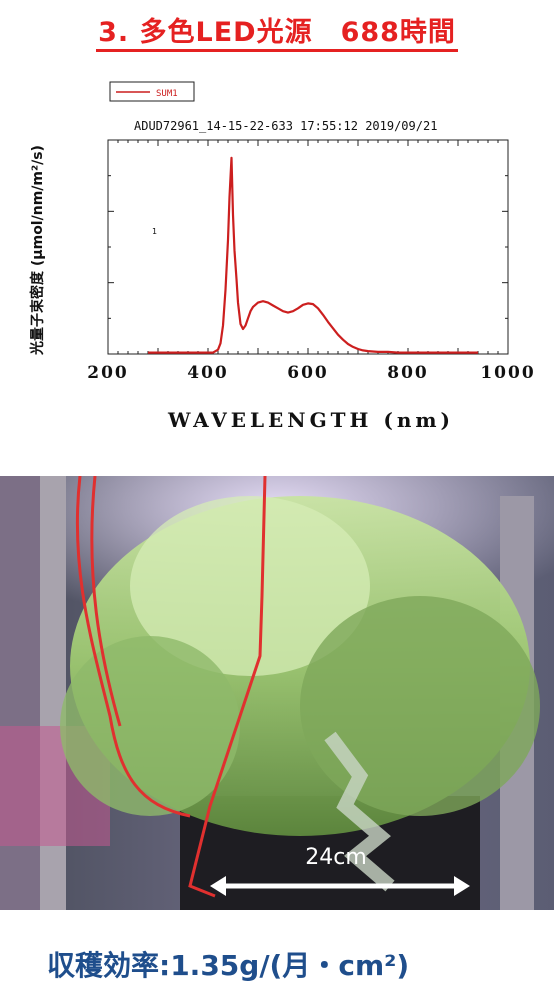 This screenshot has height=1000, width=554. Describe the element at coordinates (408, 373) in the screenshot. I see `x-tick-label: 800` at that location.